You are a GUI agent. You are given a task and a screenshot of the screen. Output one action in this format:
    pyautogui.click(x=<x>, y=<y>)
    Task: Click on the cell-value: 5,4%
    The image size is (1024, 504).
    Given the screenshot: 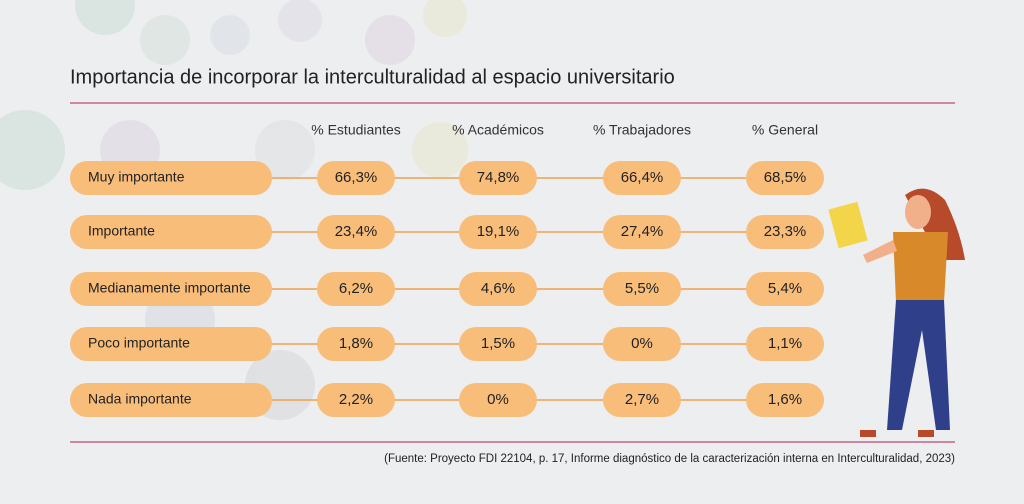 What is the action you would take?
    pyautogui.click(x=785, y=288)
    